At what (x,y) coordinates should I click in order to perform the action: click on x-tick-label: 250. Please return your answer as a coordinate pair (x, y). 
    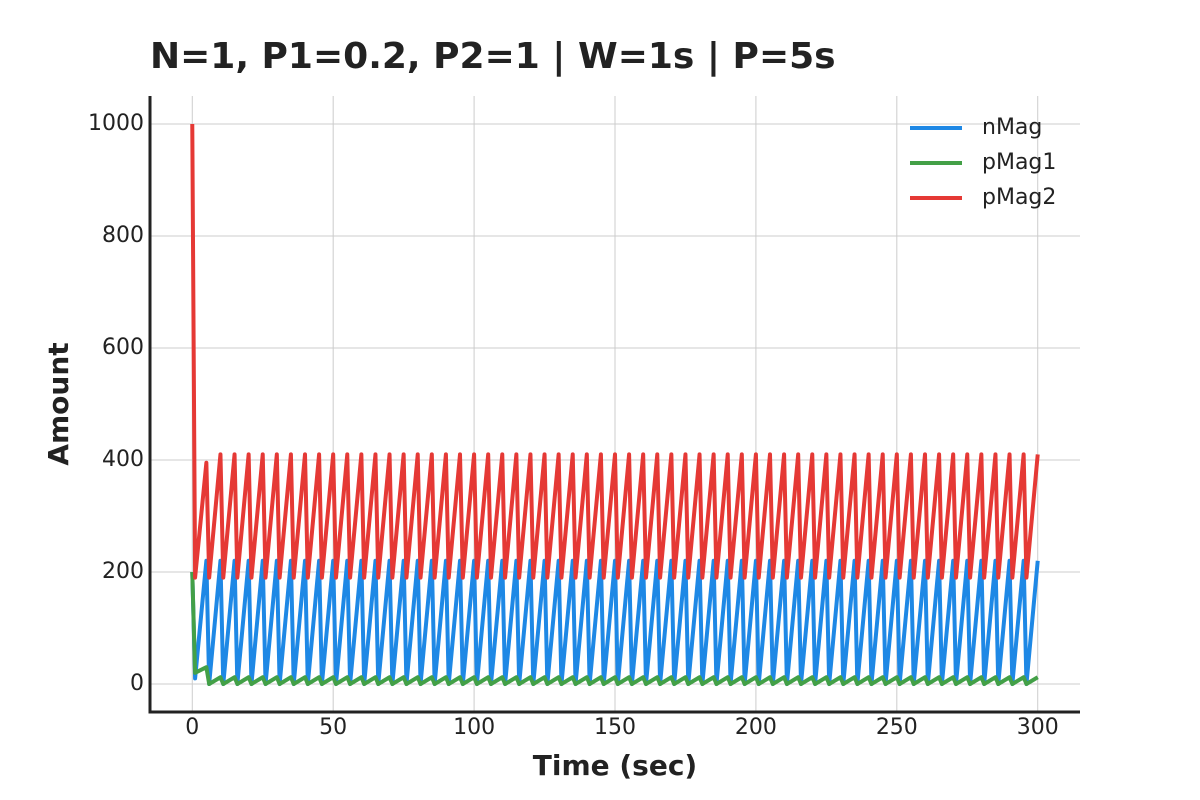
    Looking at the image, I should click on (897, 727).